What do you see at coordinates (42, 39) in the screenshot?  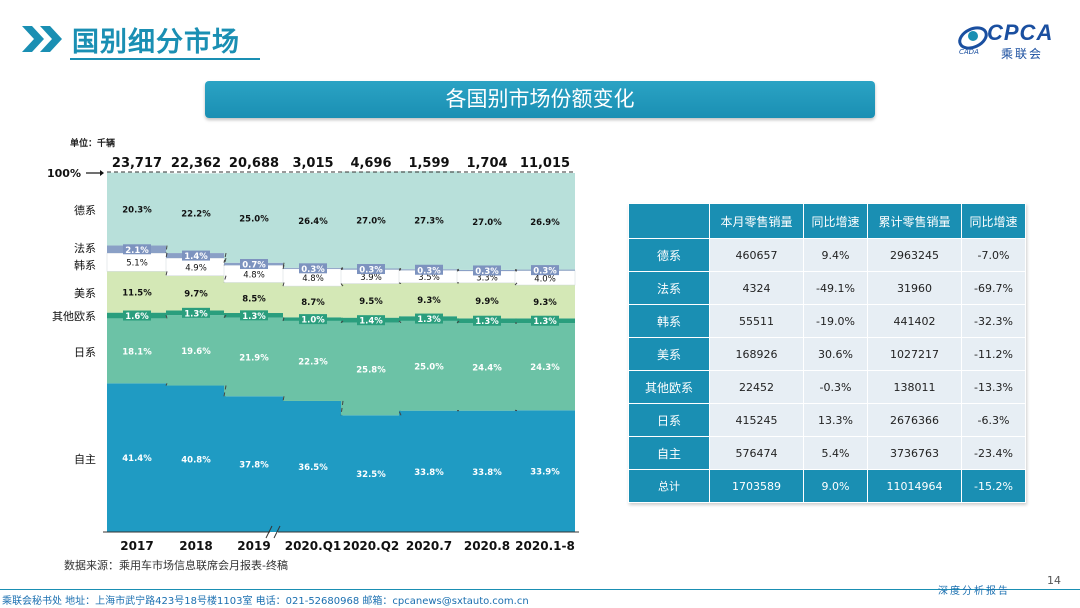 I see `double-chevron-icon` at bounding box center [42, 39].